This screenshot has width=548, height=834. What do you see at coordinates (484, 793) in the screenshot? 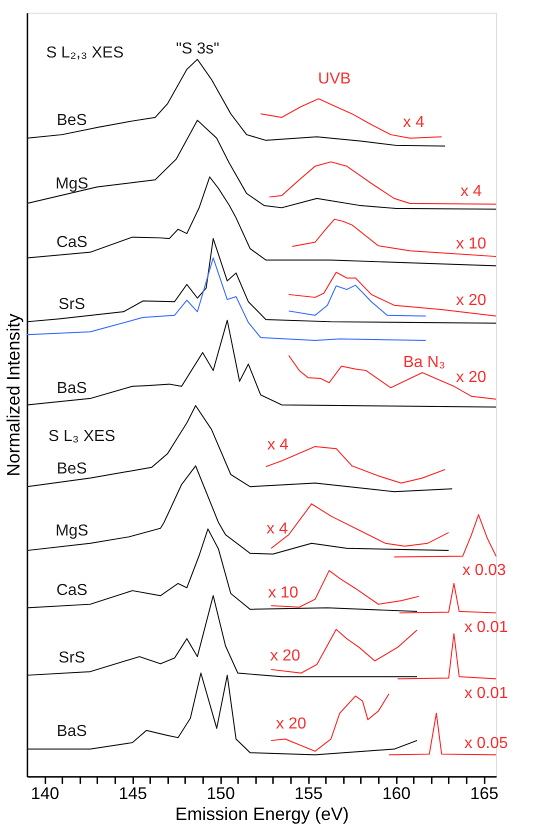
I see `x-tick-label: 165` at bounding box center [484, 793].